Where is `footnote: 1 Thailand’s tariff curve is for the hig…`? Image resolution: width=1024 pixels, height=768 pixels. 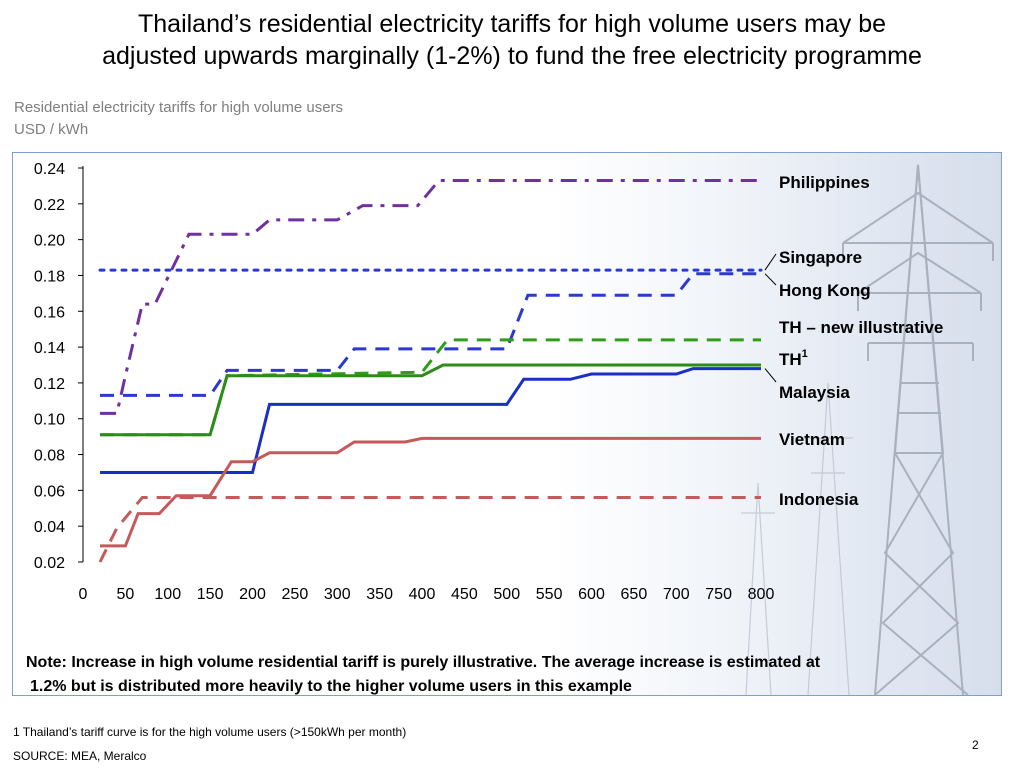
footnote: 1 Thailand’s tariff curve is for the hig… is located at coordinates (210, 732).